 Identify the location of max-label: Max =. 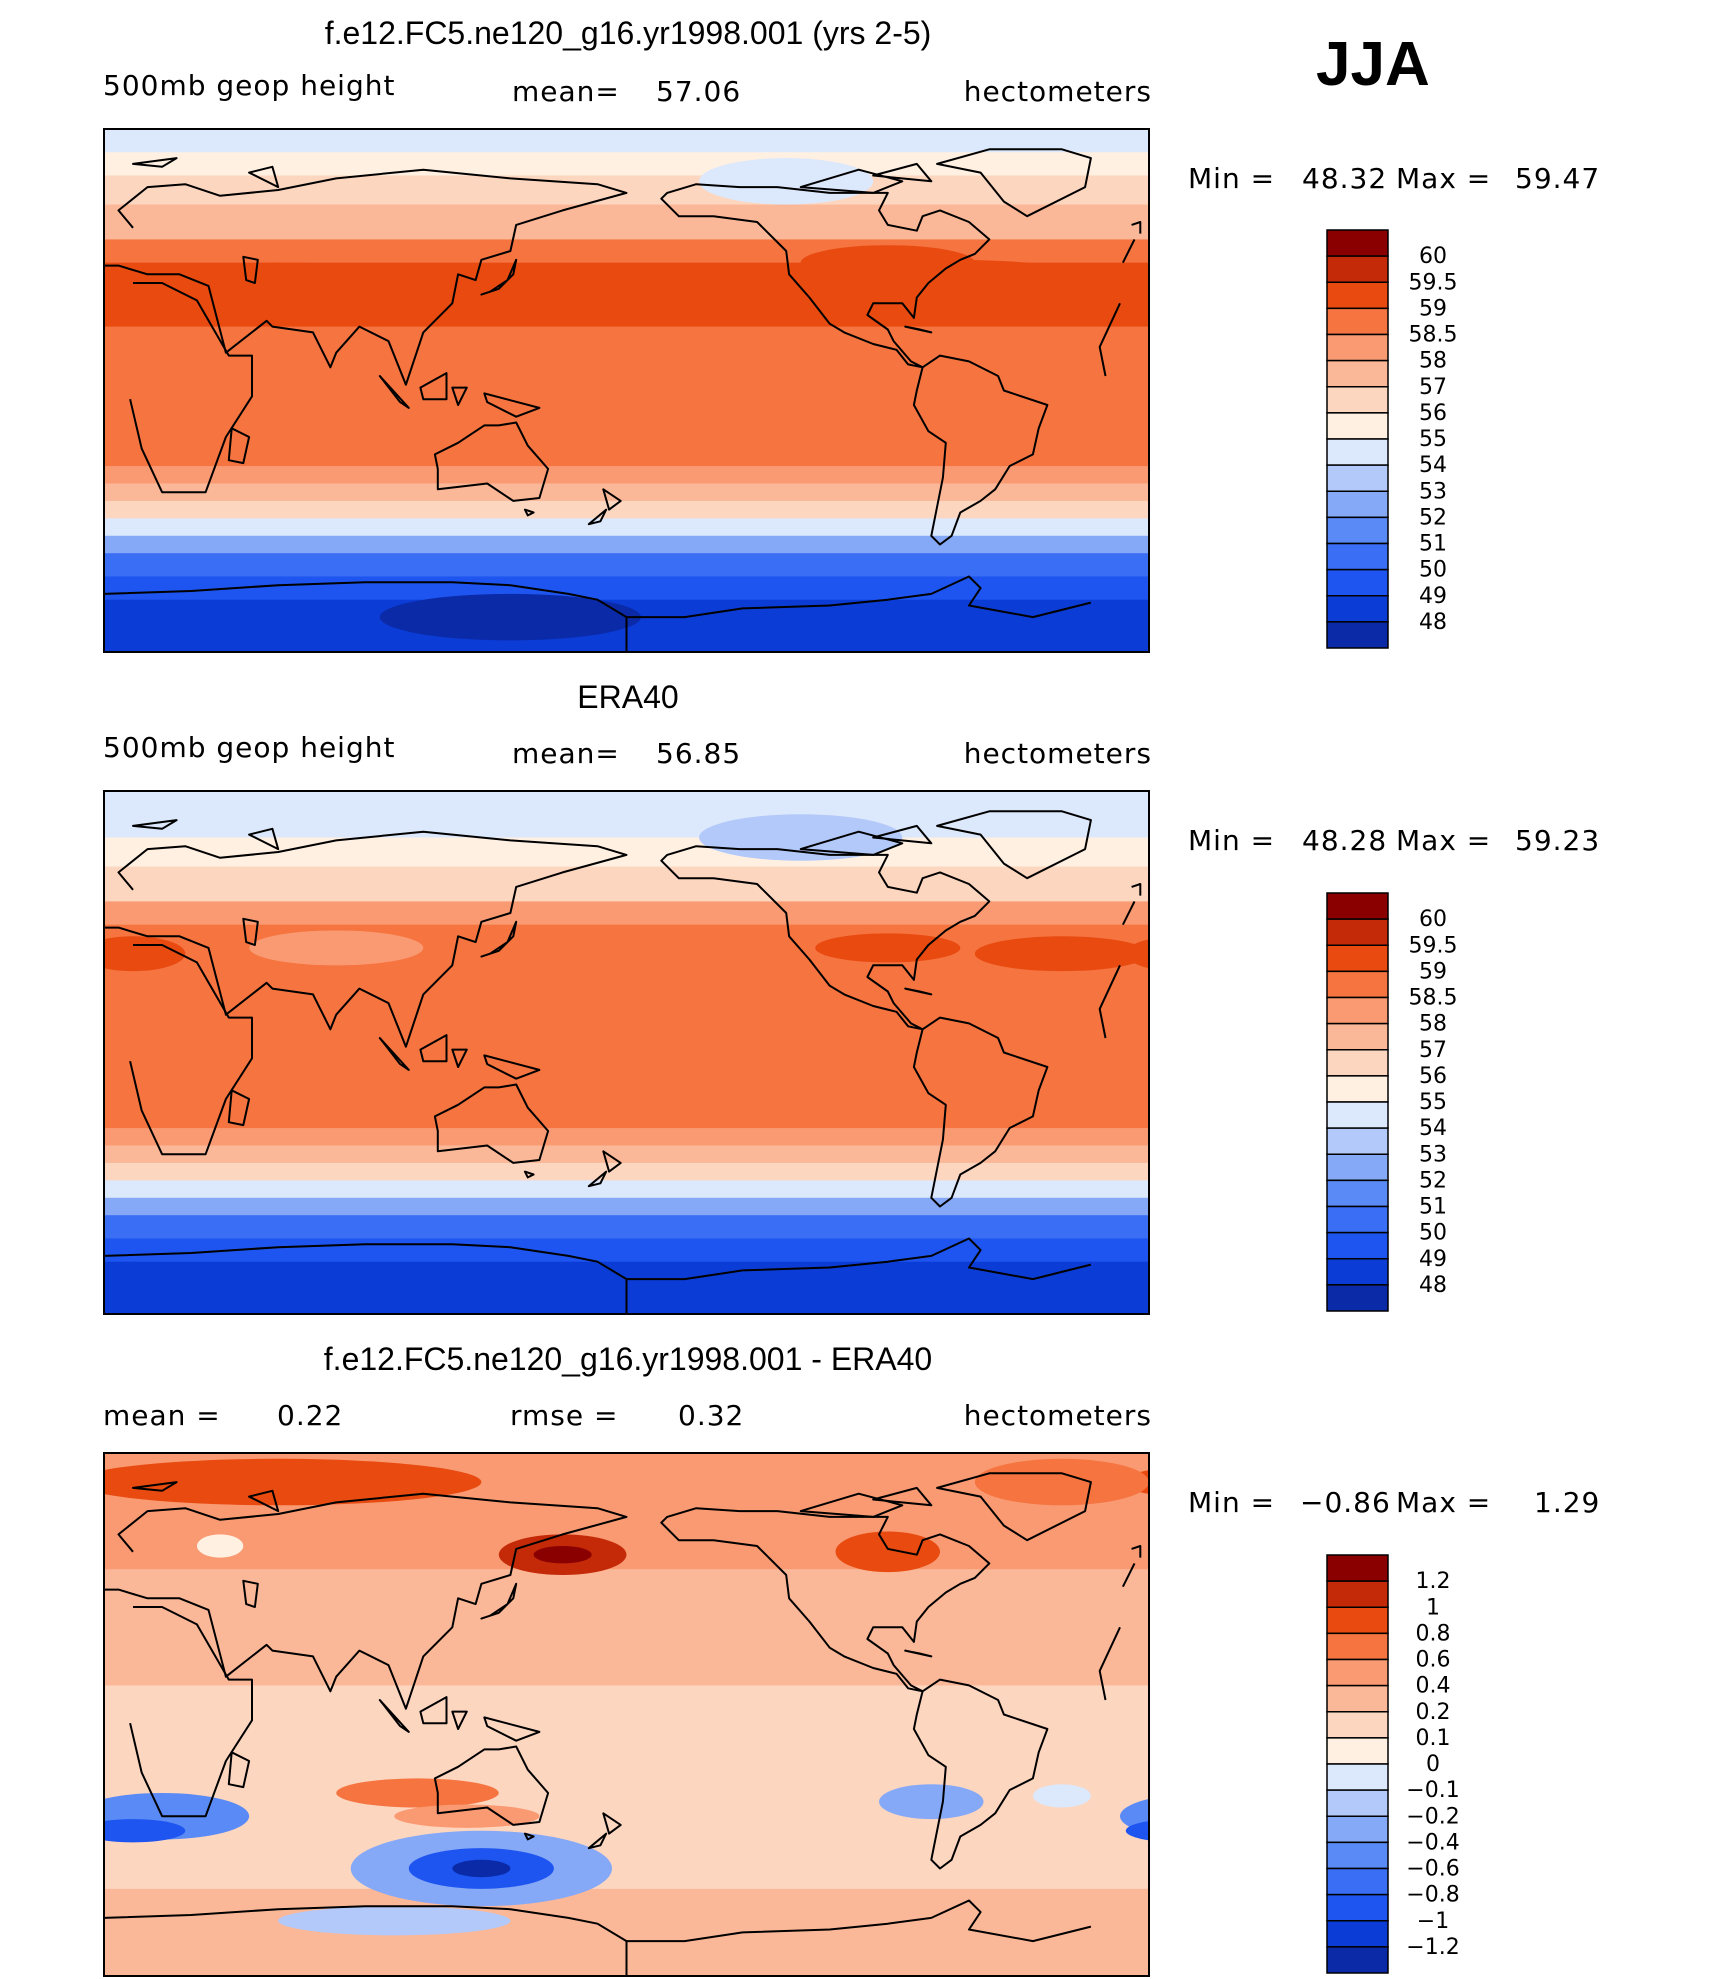
(1443, 178).